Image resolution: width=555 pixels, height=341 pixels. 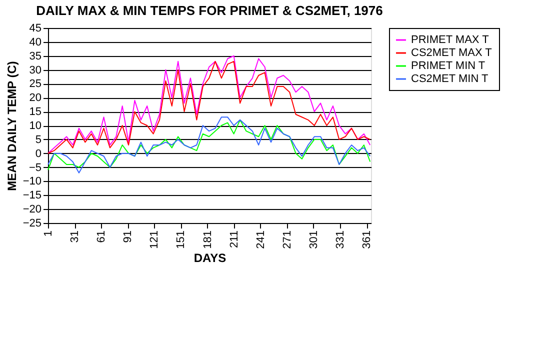 What do you see at coordinates (35, 168) in the screenshot?
I see `y-tick-label: −5` at bounding box center [35, 168].